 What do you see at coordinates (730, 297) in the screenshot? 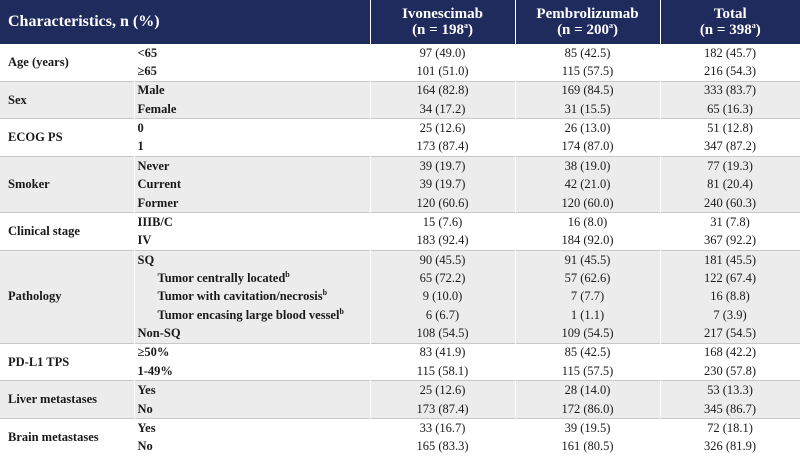
I see `value-cell: 16 (8.8)` at bounding box center [730, 297].